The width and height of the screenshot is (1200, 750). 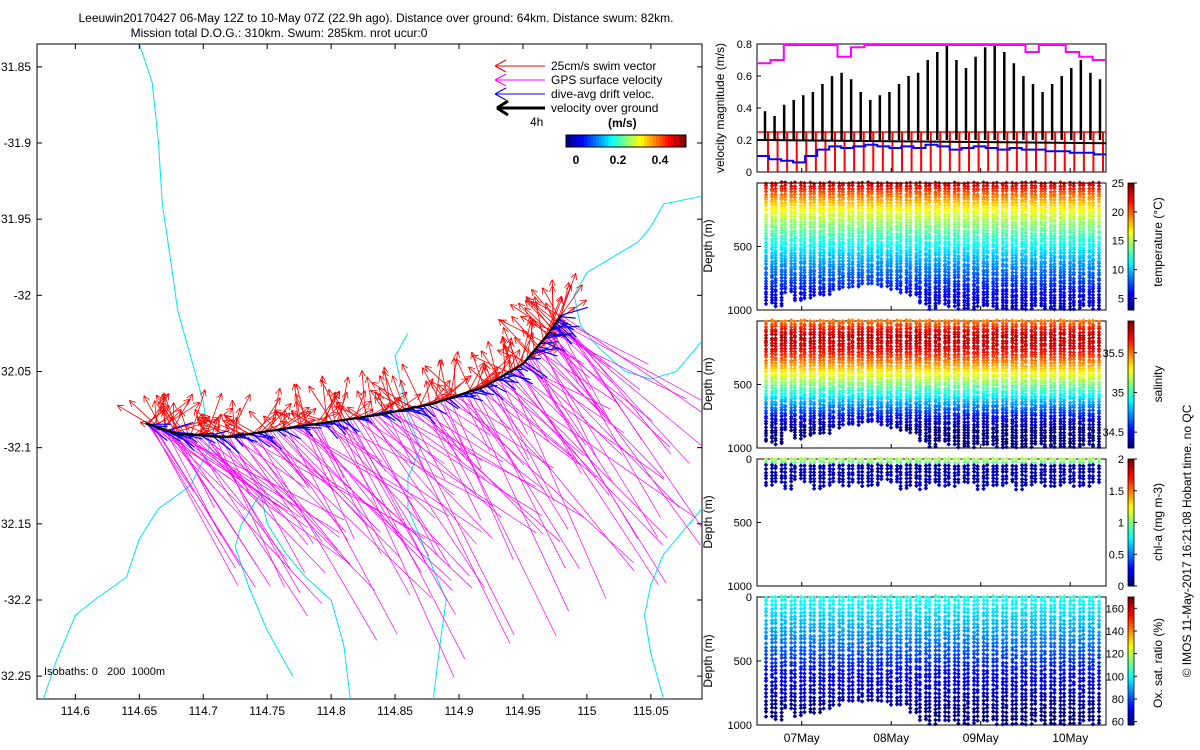 What do you see at coordinates (586, 711) in the screenshot?
I see `map-x-tick-label: 115` at bounding box center [586, 711].